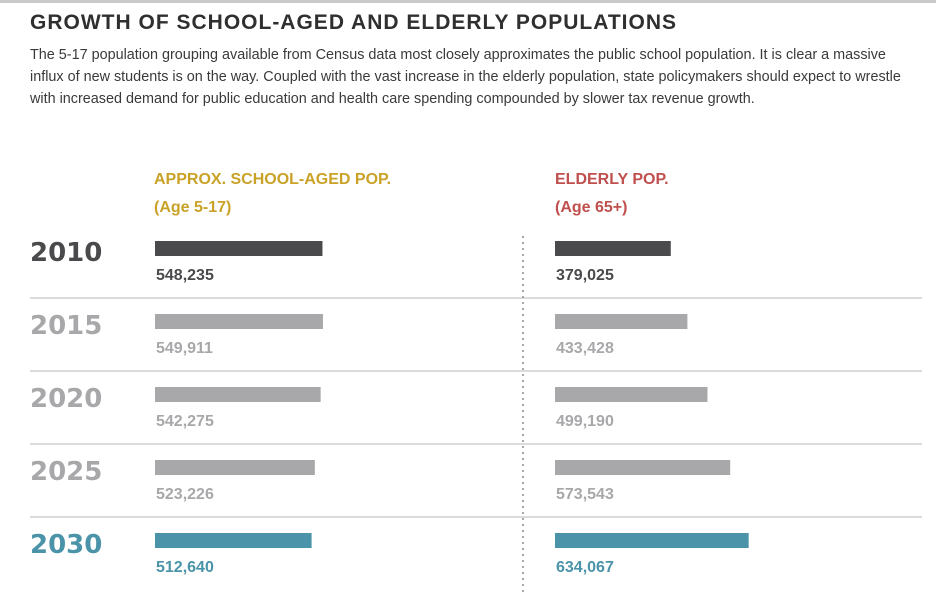 The image size is (936, 616). What do you see at coordinates (585, 348) in the screenshot?
I see `elderly-value-label: 433,428` at bounding box center [585, 348].